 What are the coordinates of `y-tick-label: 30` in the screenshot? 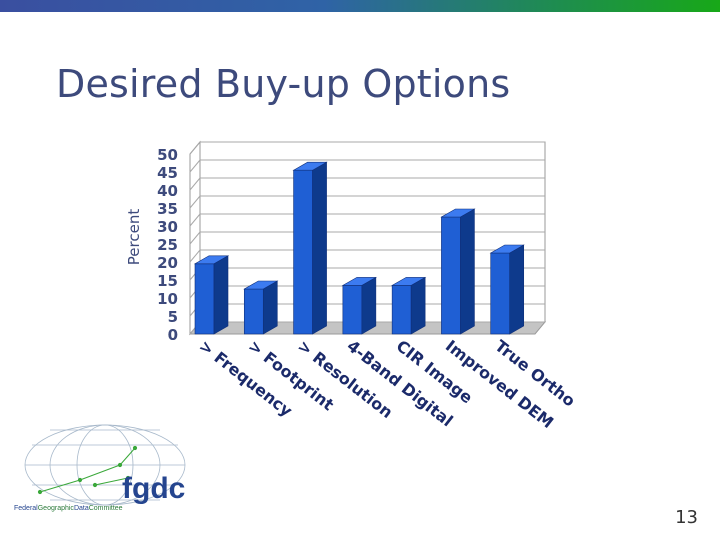 It's located at (167, 227).